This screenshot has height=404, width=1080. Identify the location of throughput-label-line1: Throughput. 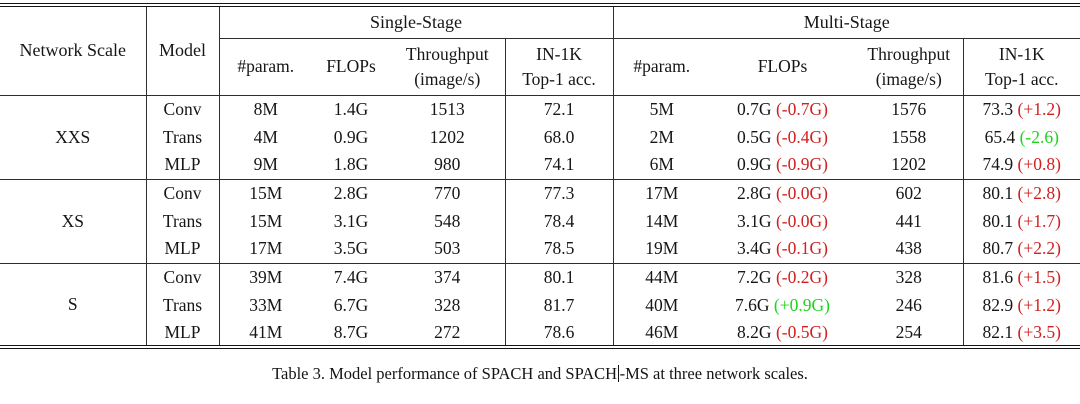
(909, 53).